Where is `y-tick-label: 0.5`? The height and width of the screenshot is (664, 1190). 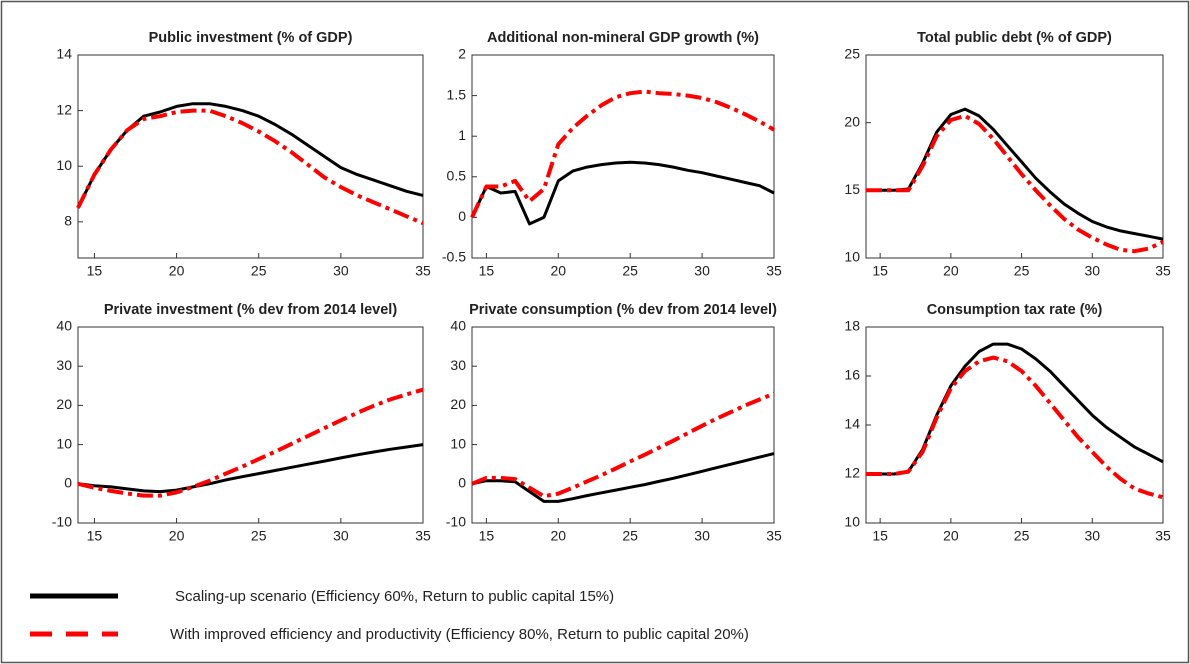 y-tick-label: 0.5 is located at coordinates (457, 176).